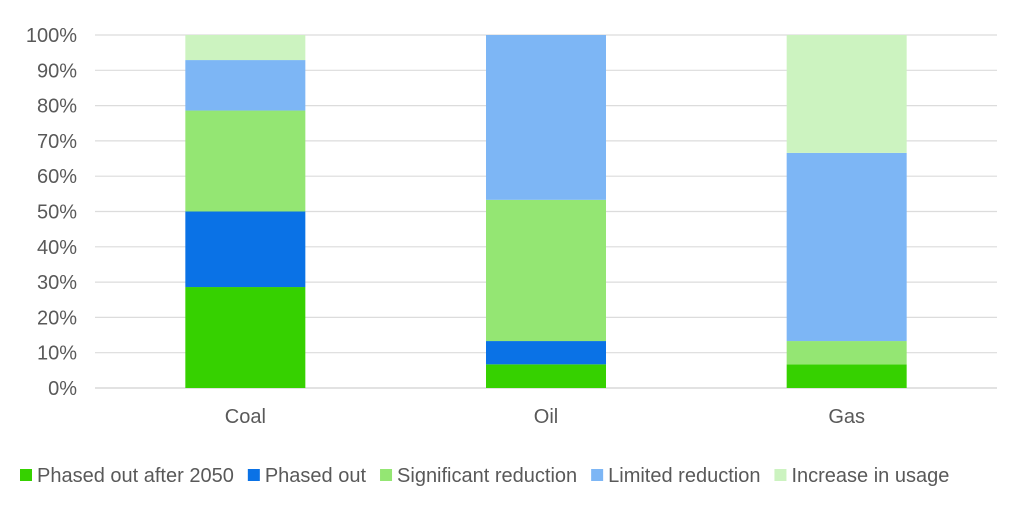  I want to click on y-tick-label: 40%, so click(57, 248).